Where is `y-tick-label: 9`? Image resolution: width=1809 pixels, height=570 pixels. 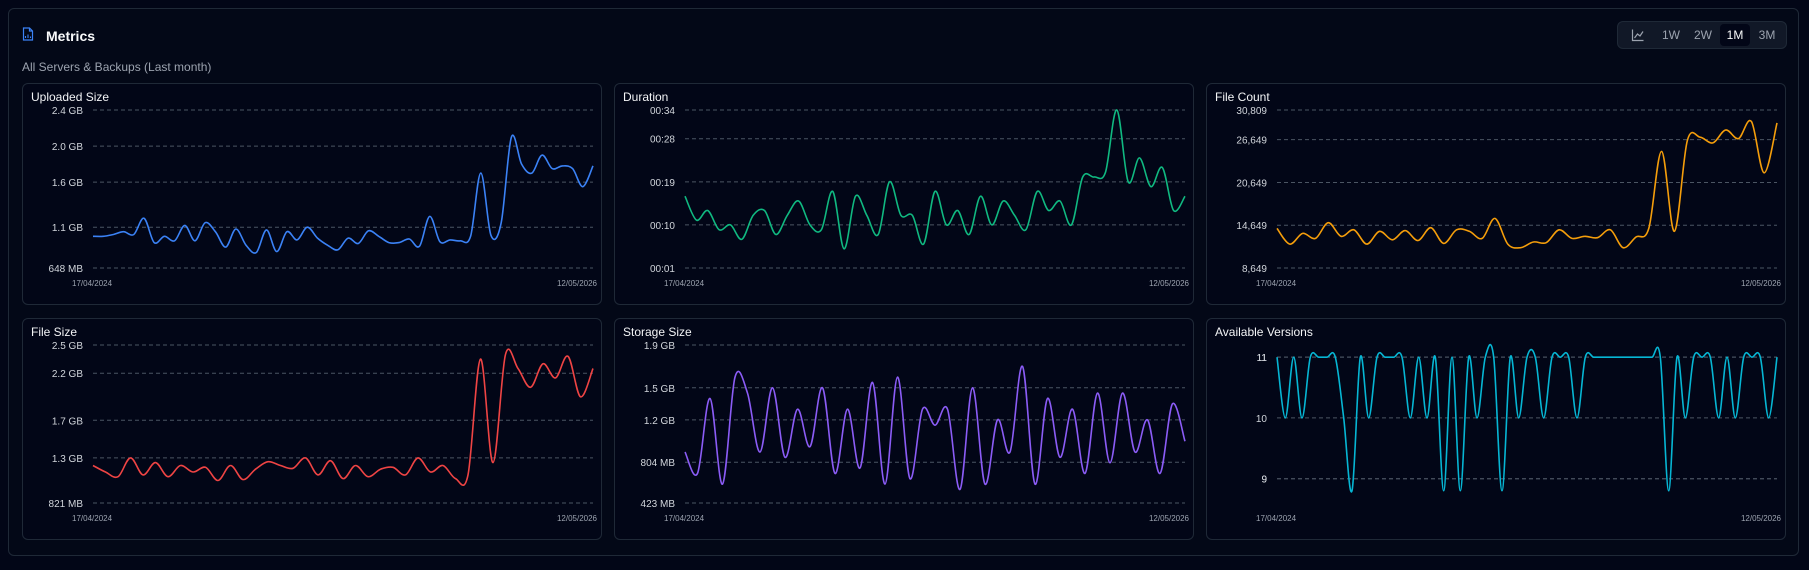
y-tick-label: 9 is located at coordinates (1264, 480).